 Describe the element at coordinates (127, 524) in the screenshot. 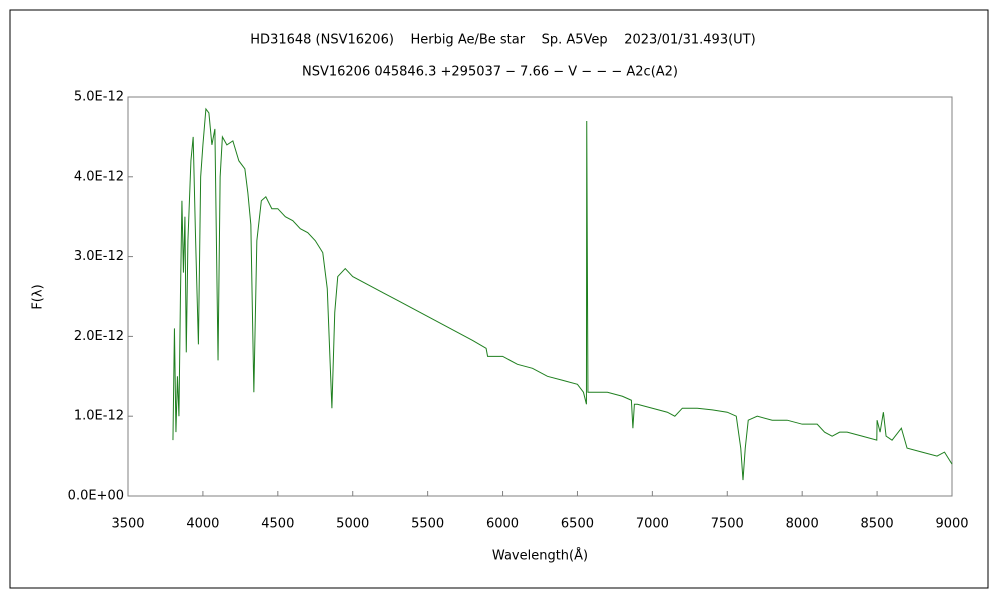

I see `x-tick-label: 3500` at that location.